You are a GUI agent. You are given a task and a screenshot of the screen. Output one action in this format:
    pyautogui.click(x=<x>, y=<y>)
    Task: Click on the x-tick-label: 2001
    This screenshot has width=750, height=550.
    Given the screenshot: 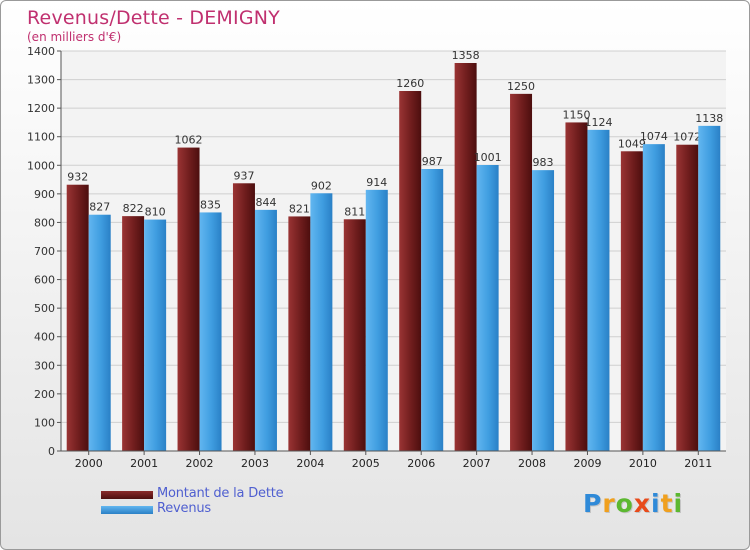 What is the action you would take?
    pyautogui.click(x=144, y=463)
    